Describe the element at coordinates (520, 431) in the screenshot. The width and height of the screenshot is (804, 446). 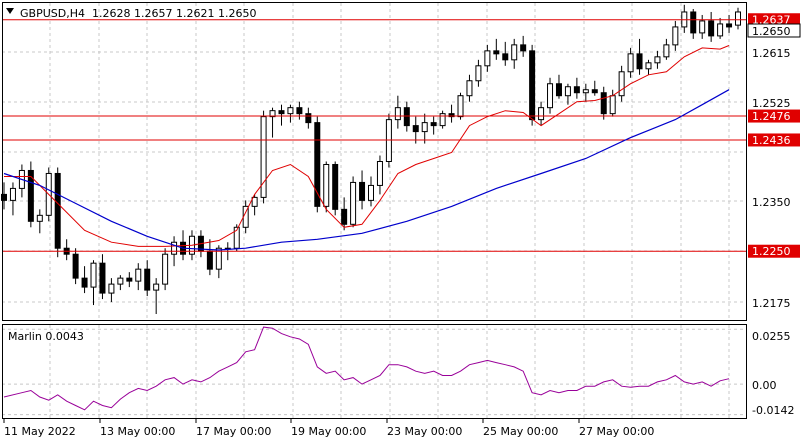
I see `time-label: 25 May 00:00` at that location.